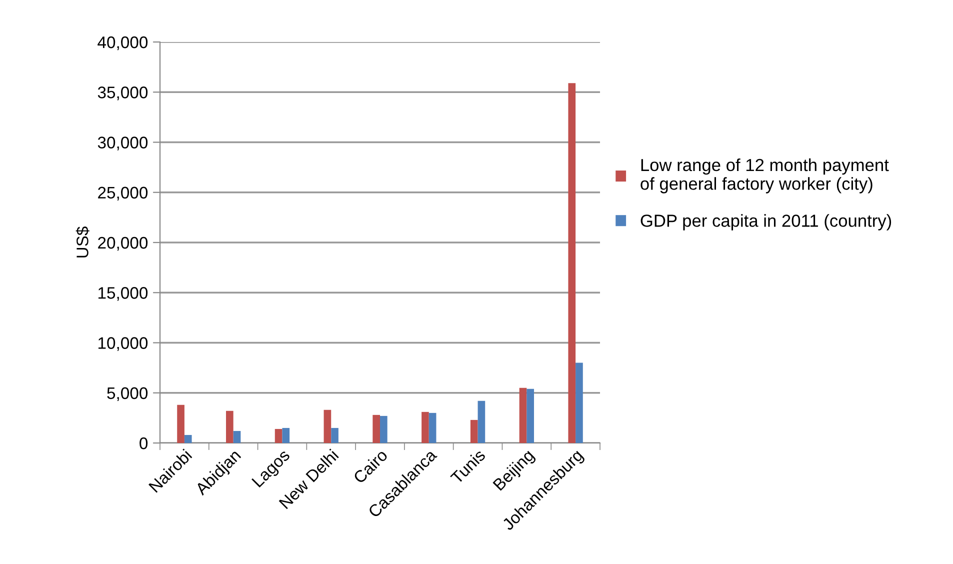  Describe the element at coordinates (127, 394) in the screenshot. I see `y-tick-label: 5,000` at that location.